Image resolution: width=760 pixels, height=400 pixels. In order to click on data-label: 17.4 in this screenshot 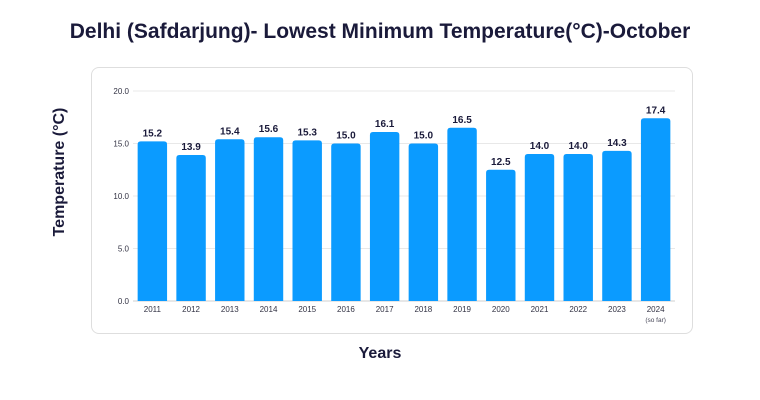, I will do `click(656, 110)`.